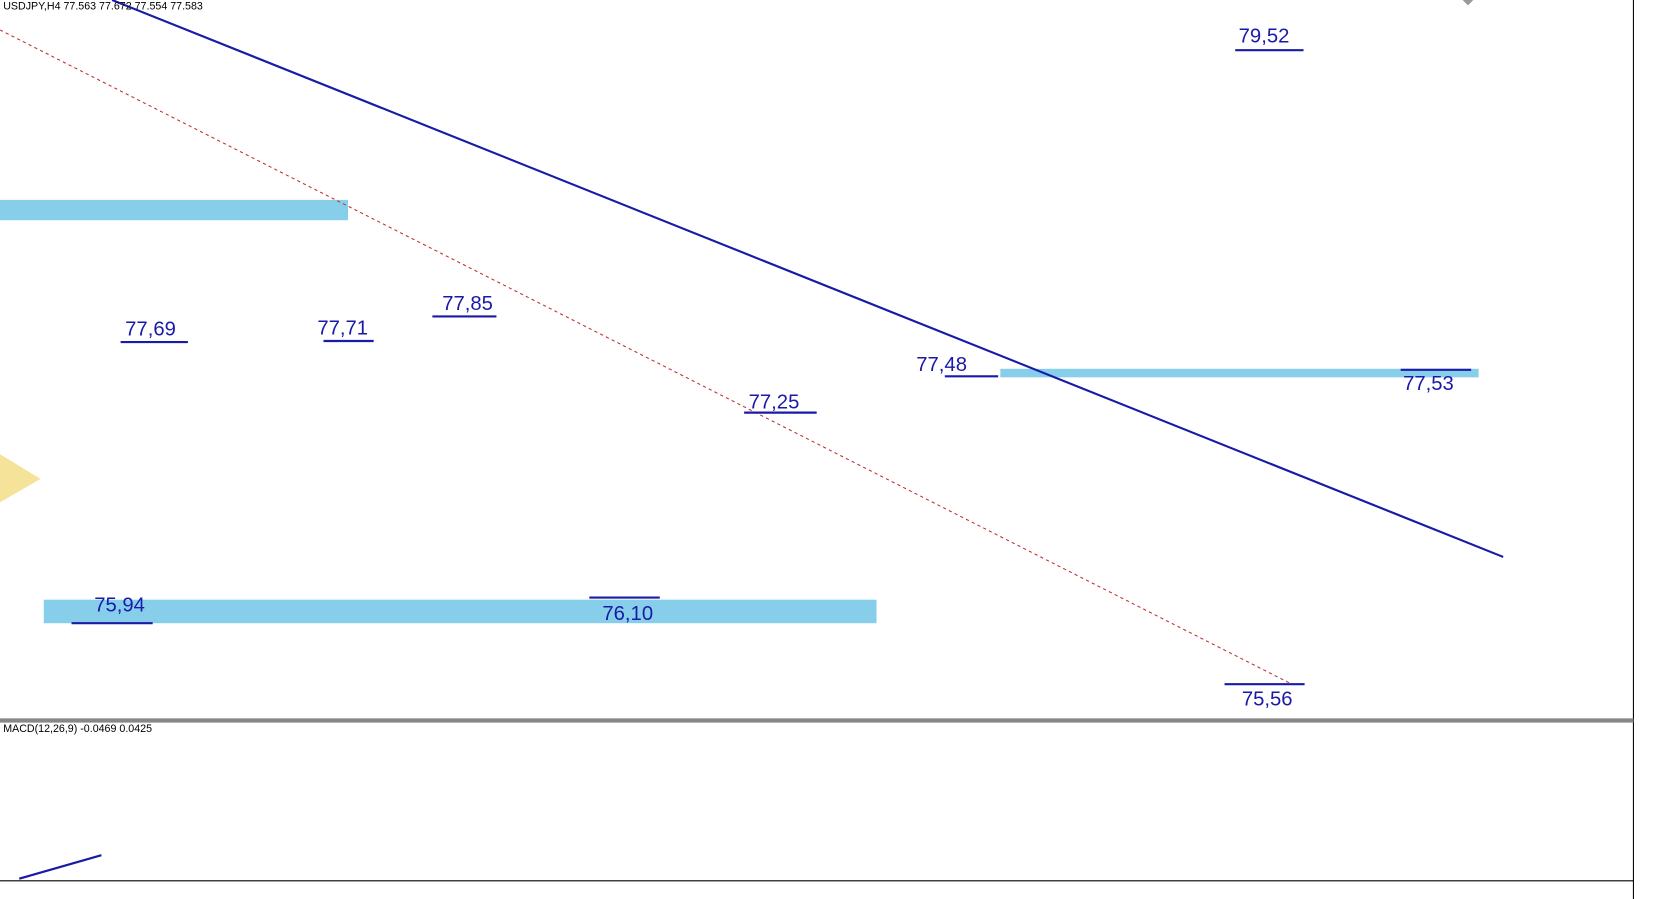 The image size is (1674, 899). Describe the element at coordinates (150, 330) in the screenshot. I see `annotation: 77,69` at that location.